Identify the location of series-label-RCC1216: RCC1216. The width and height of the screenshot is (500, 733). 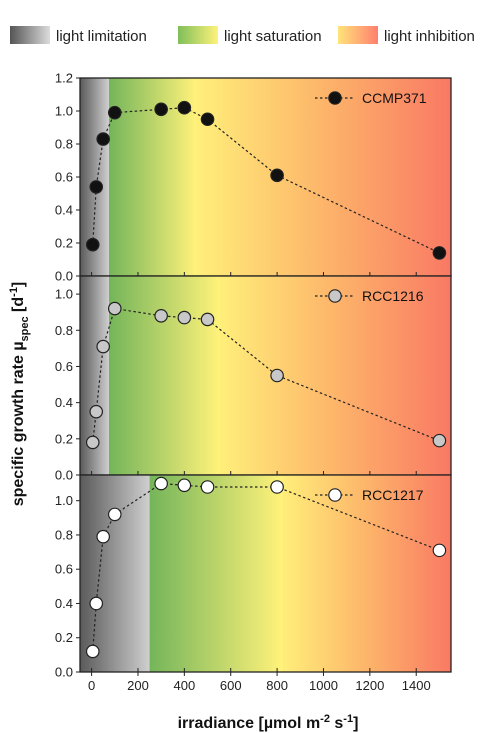
(393, 296).